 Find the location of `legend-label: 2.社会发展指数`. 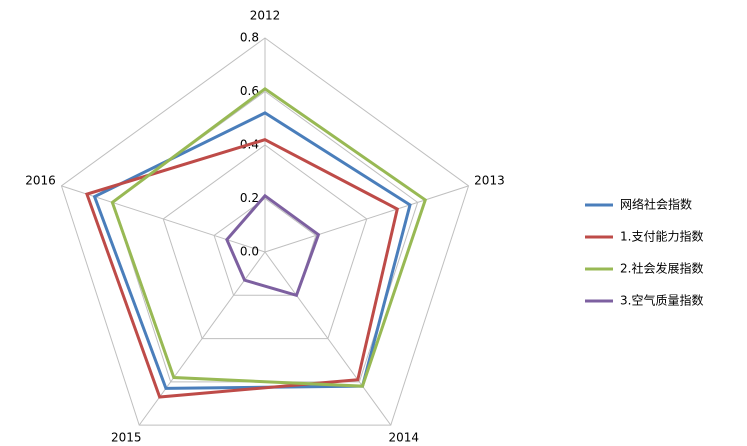

legend-label: 2.社会发展指数 is located at coordinates (661, 268).